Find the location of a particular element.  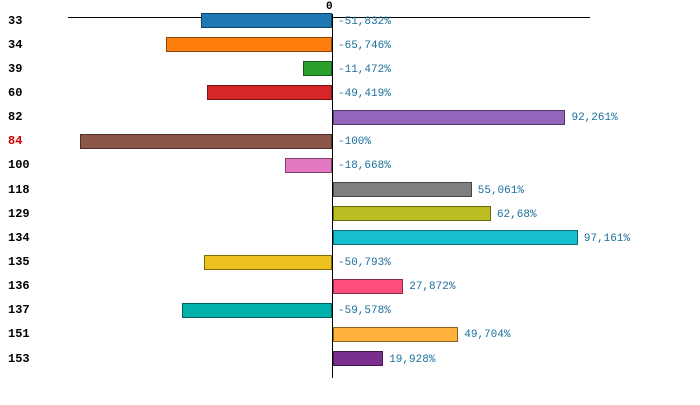

value-label: -18,668% is located at coordinates (364, 166).